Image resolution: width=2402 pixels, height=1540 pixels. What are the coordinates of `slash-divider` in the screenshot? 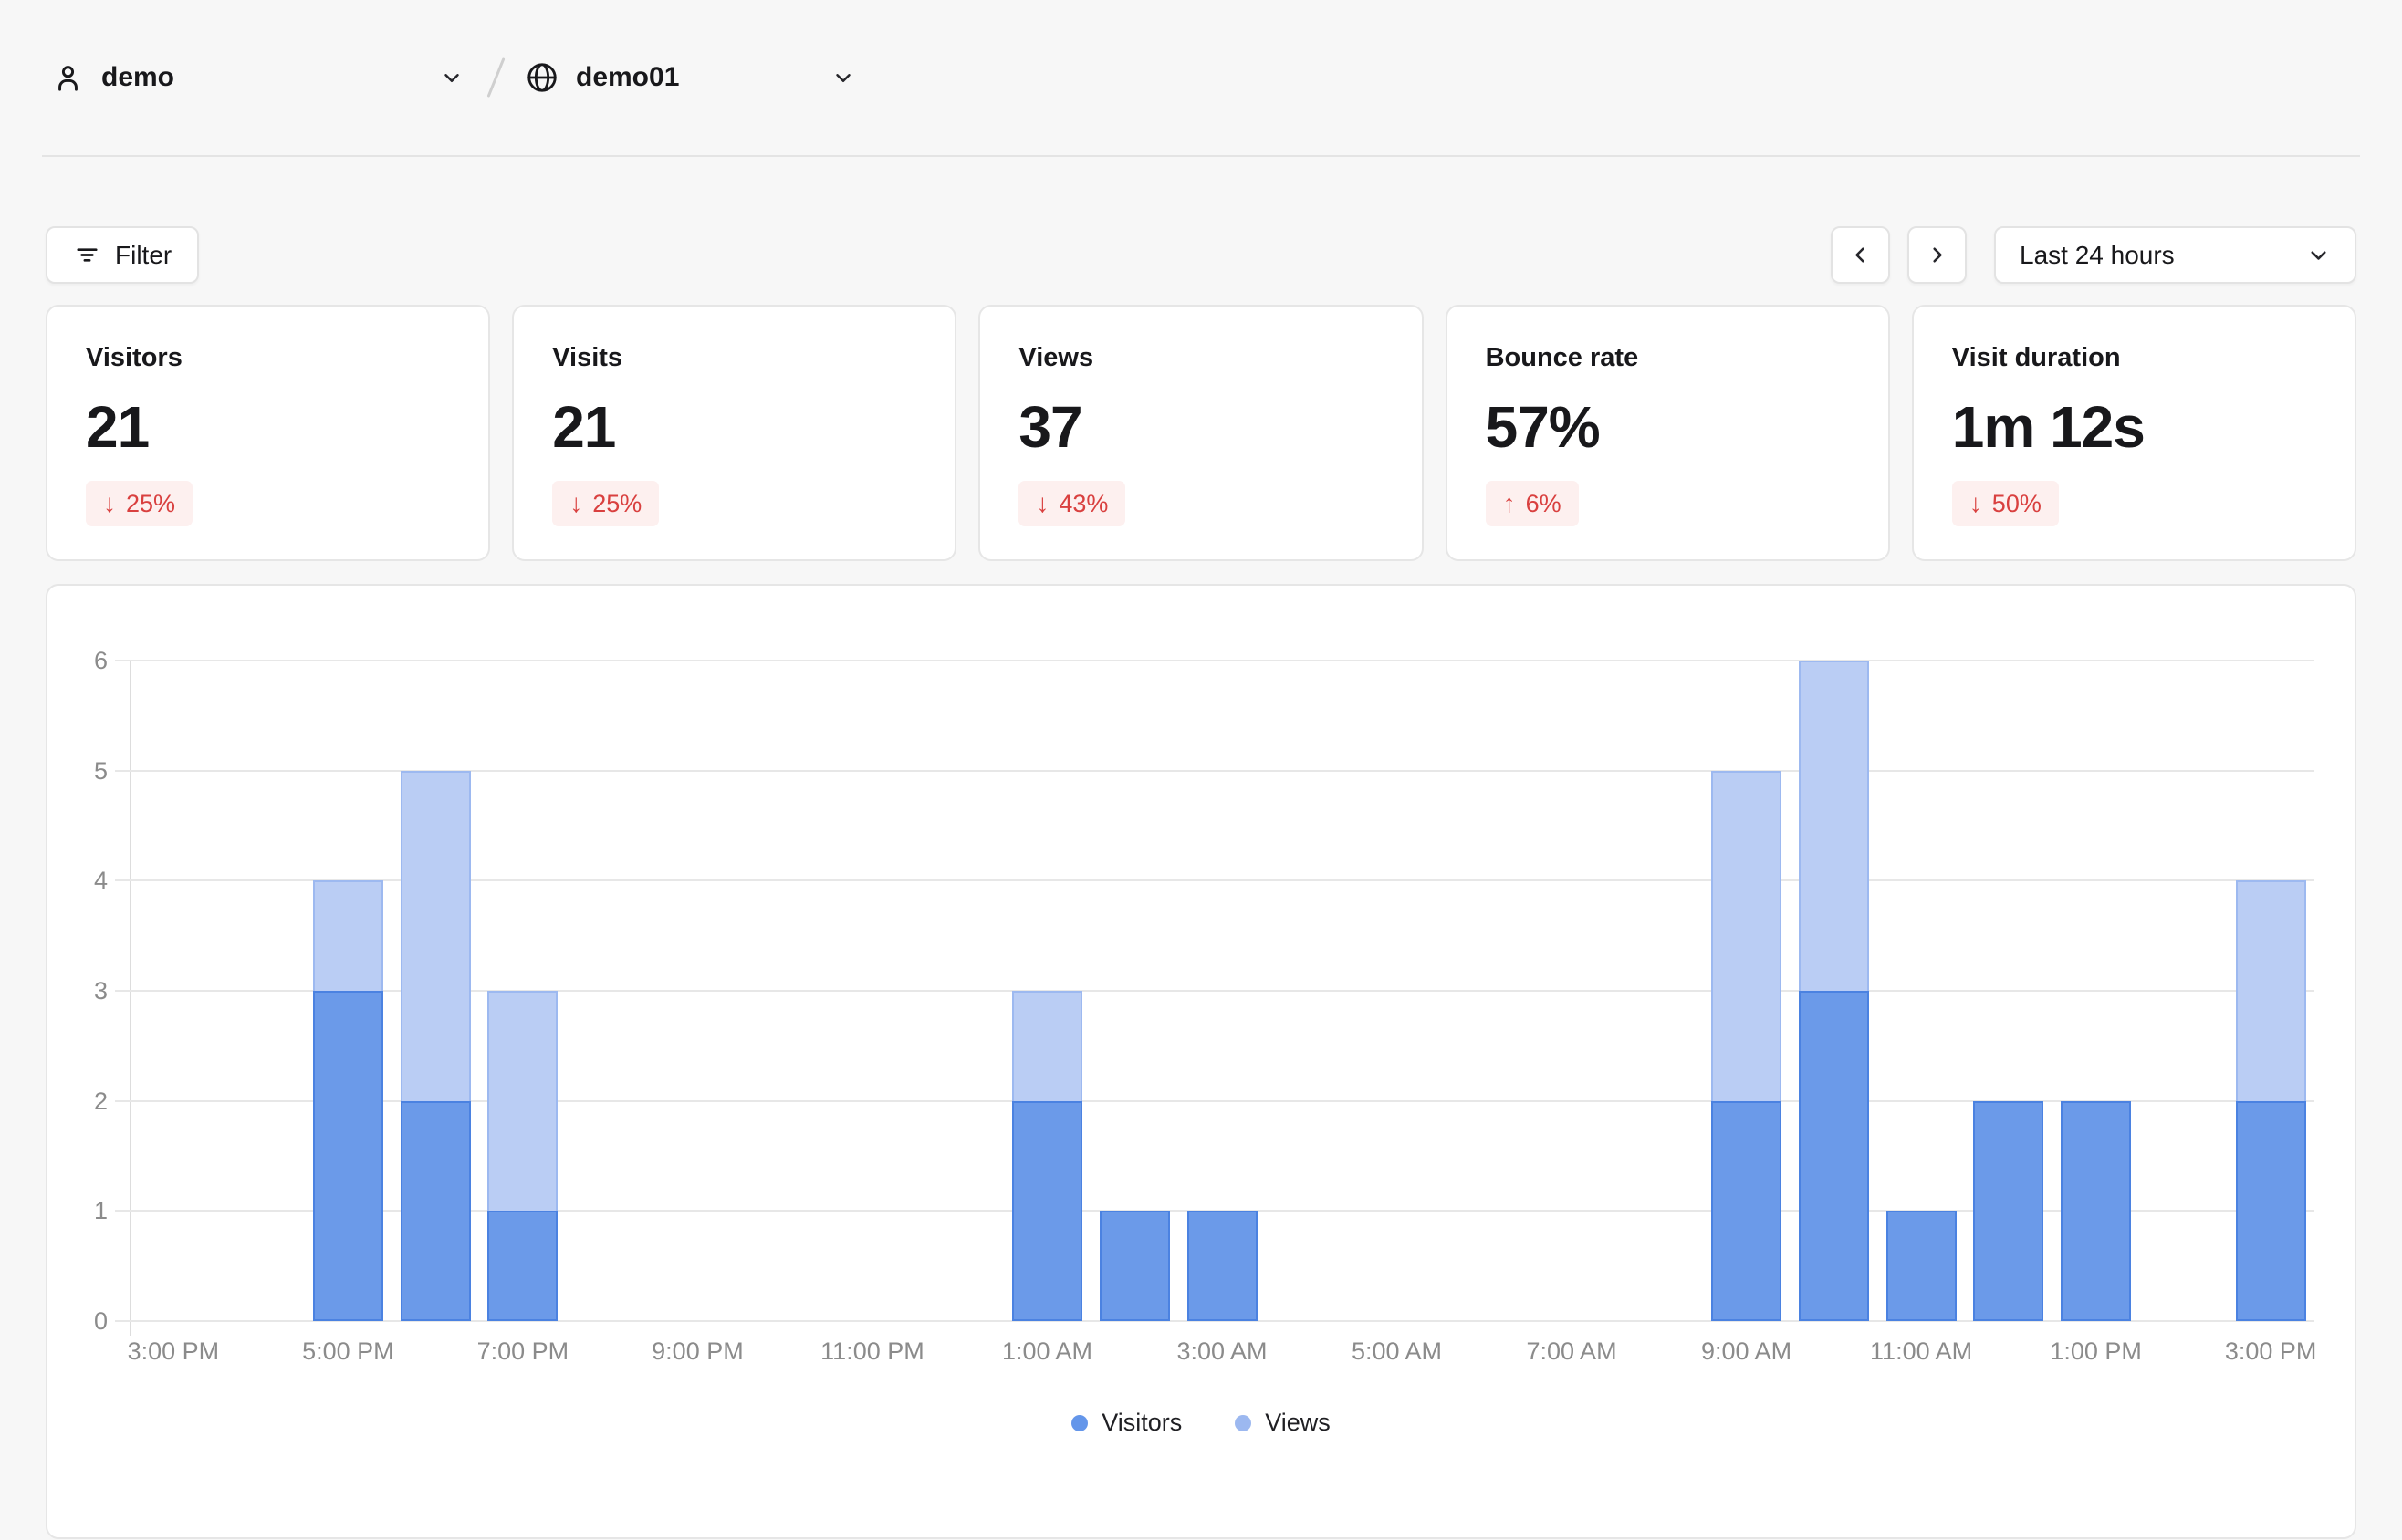 It's located at (496, 77).